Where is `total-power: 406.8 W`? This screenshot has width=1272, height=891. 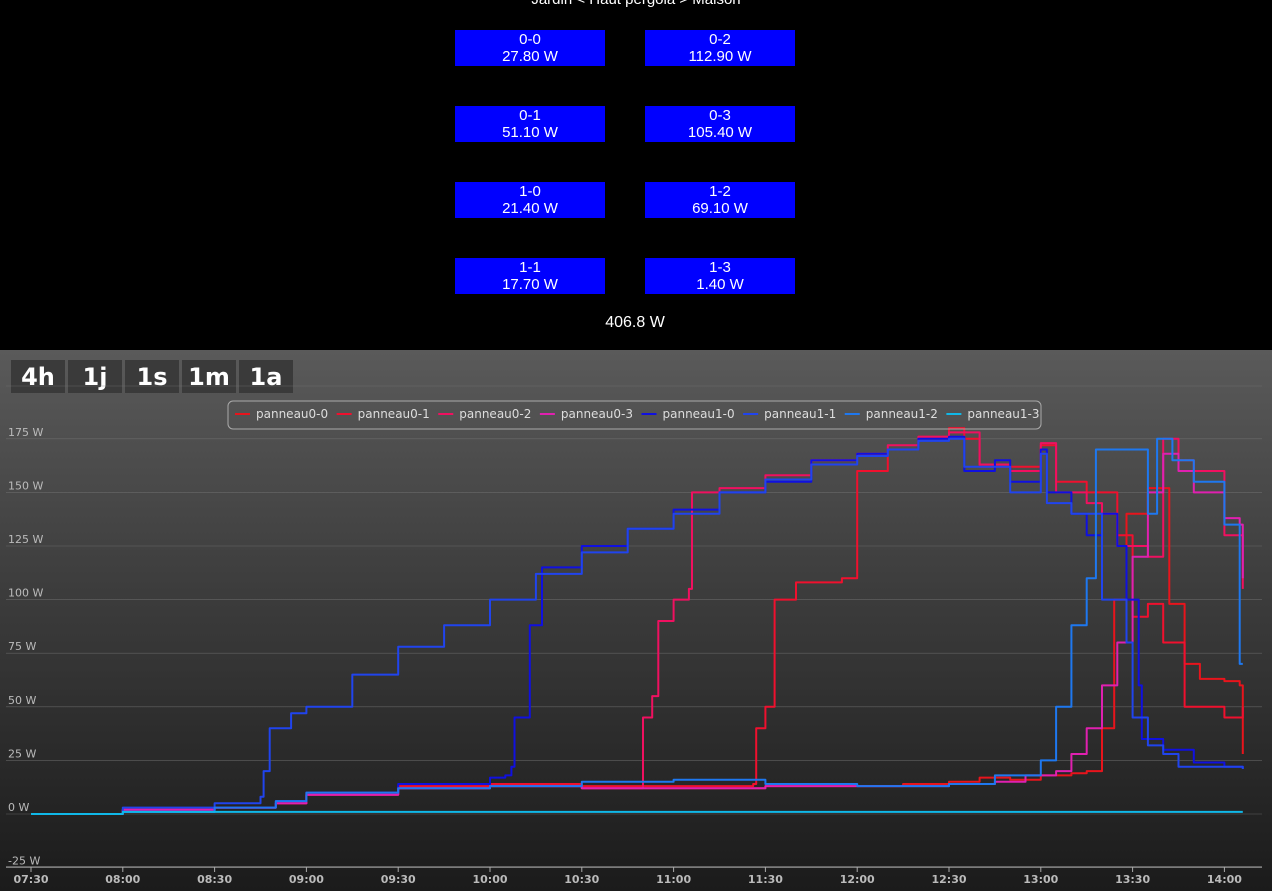
total-power: 406.8 W is located at coordinates (635, 322).